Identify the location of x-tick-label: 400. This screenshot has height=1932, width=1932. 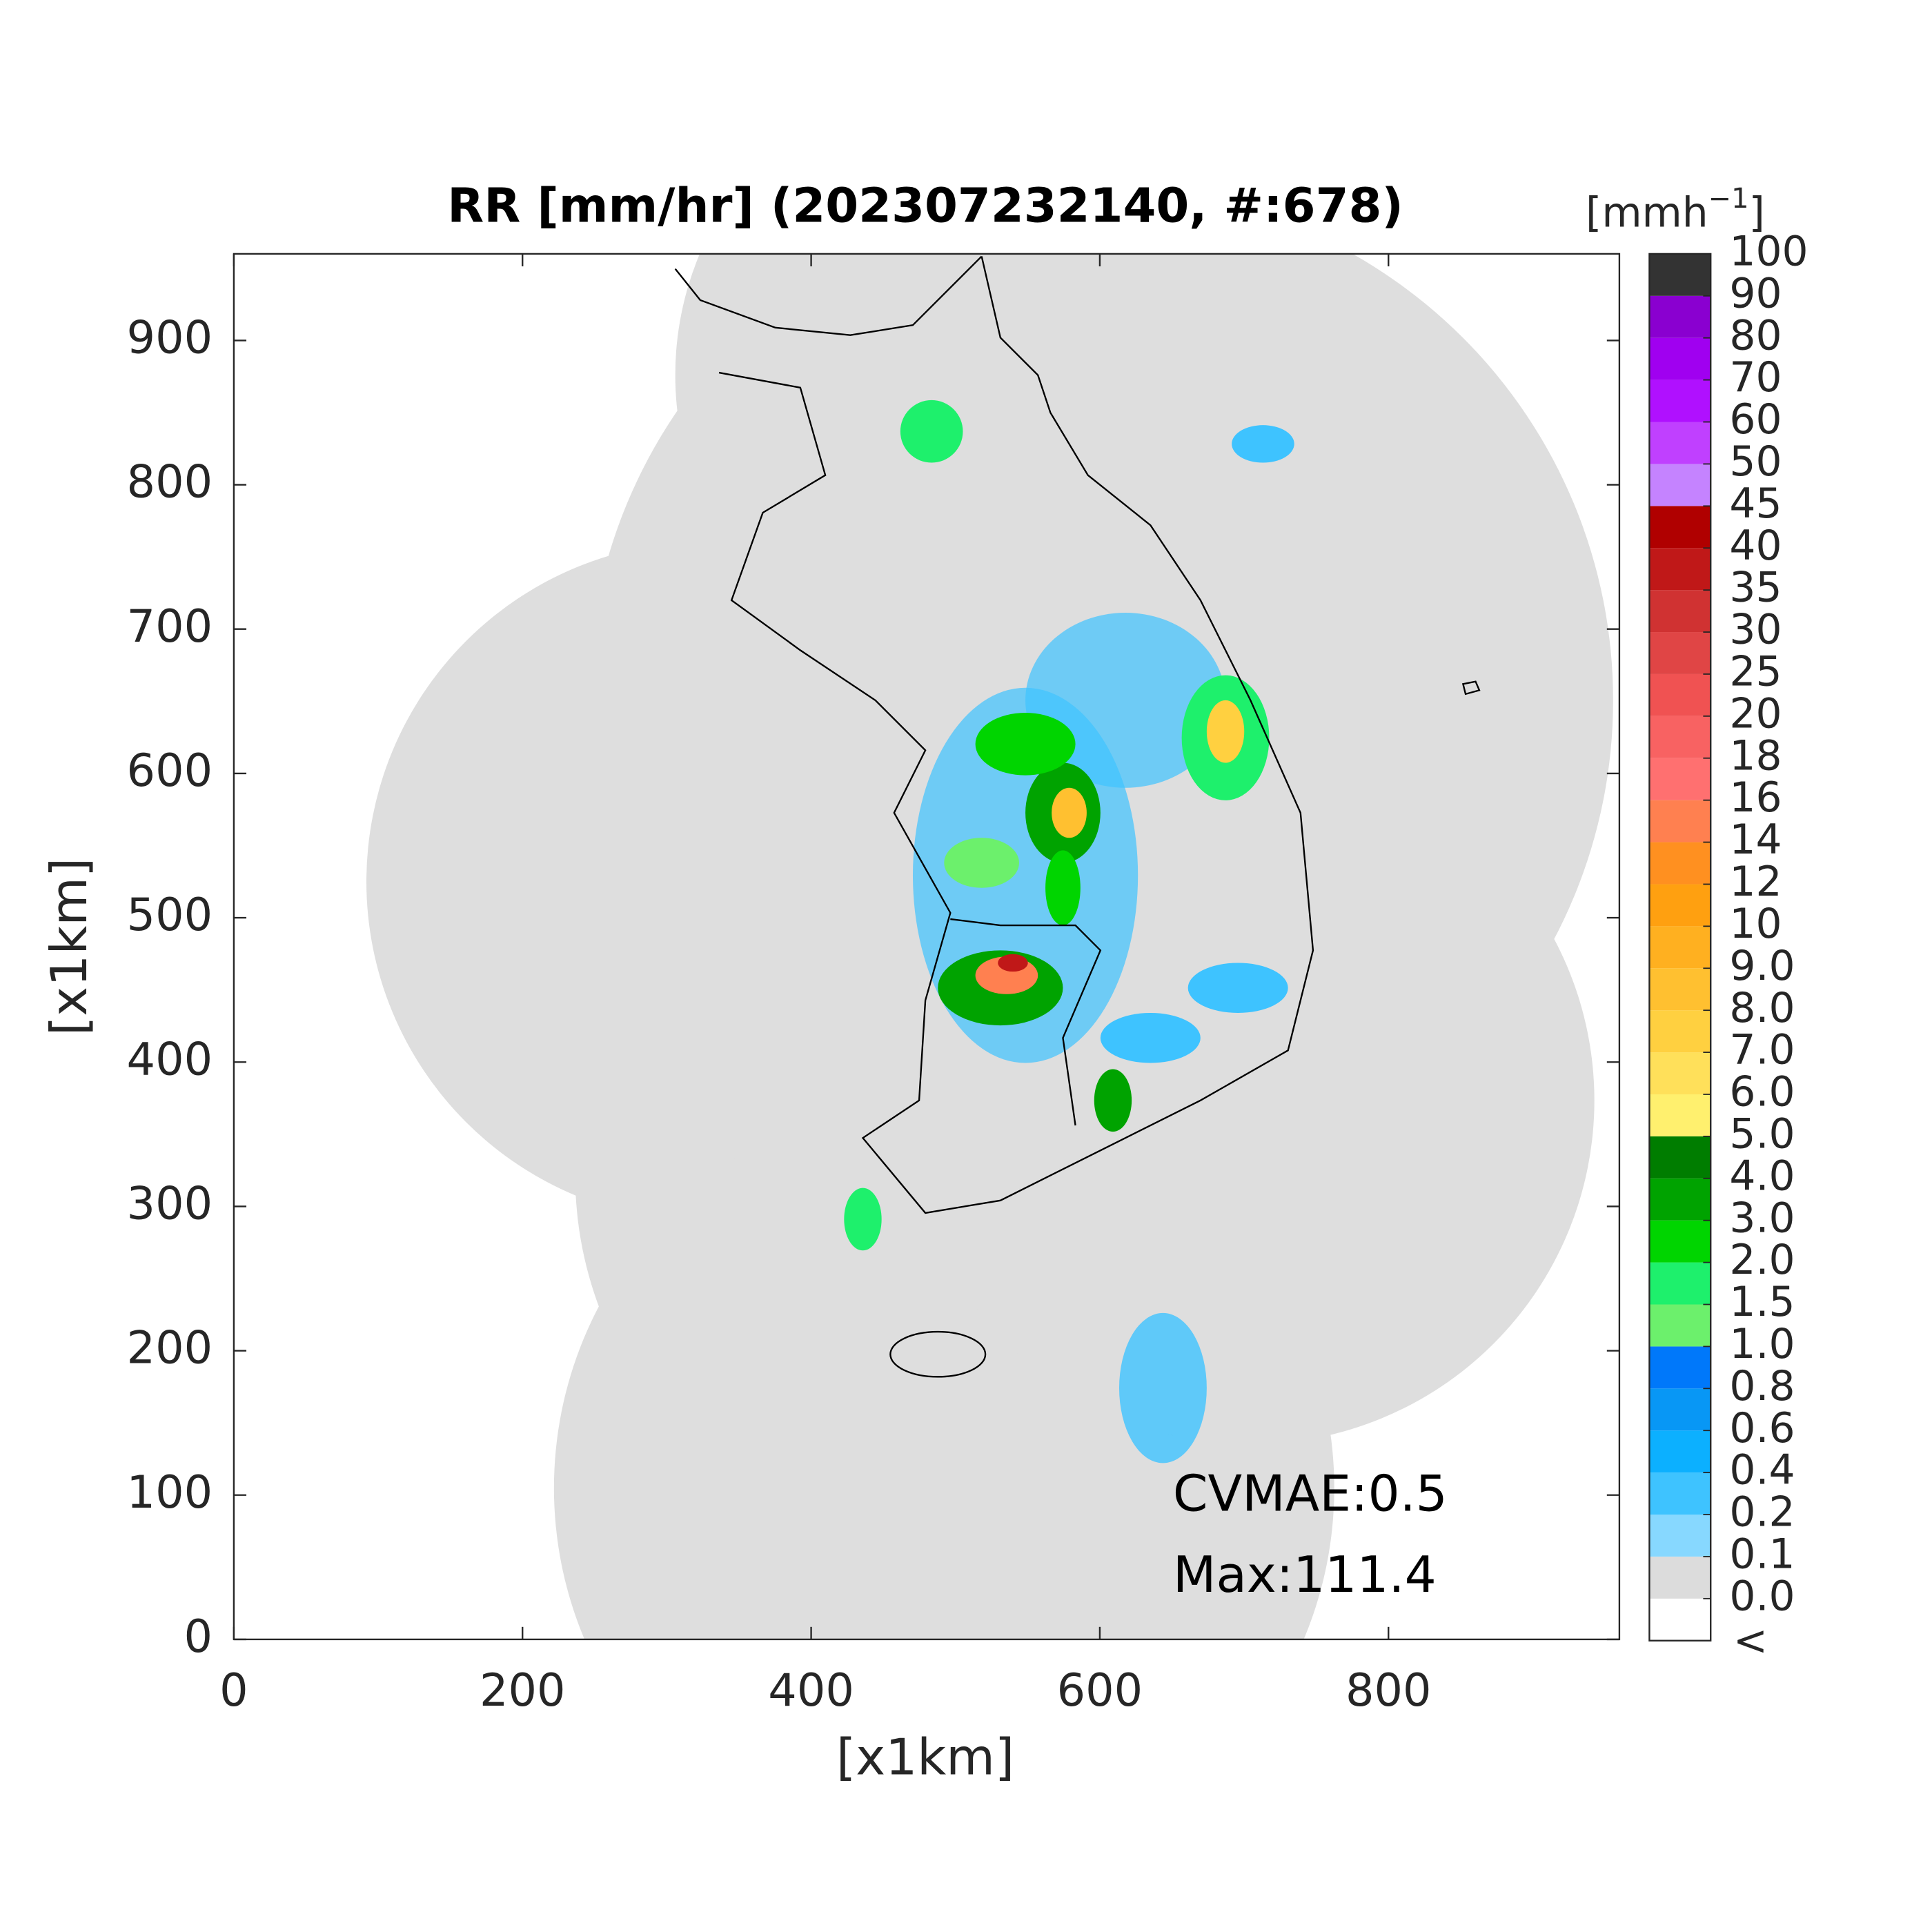
(811, 1690).